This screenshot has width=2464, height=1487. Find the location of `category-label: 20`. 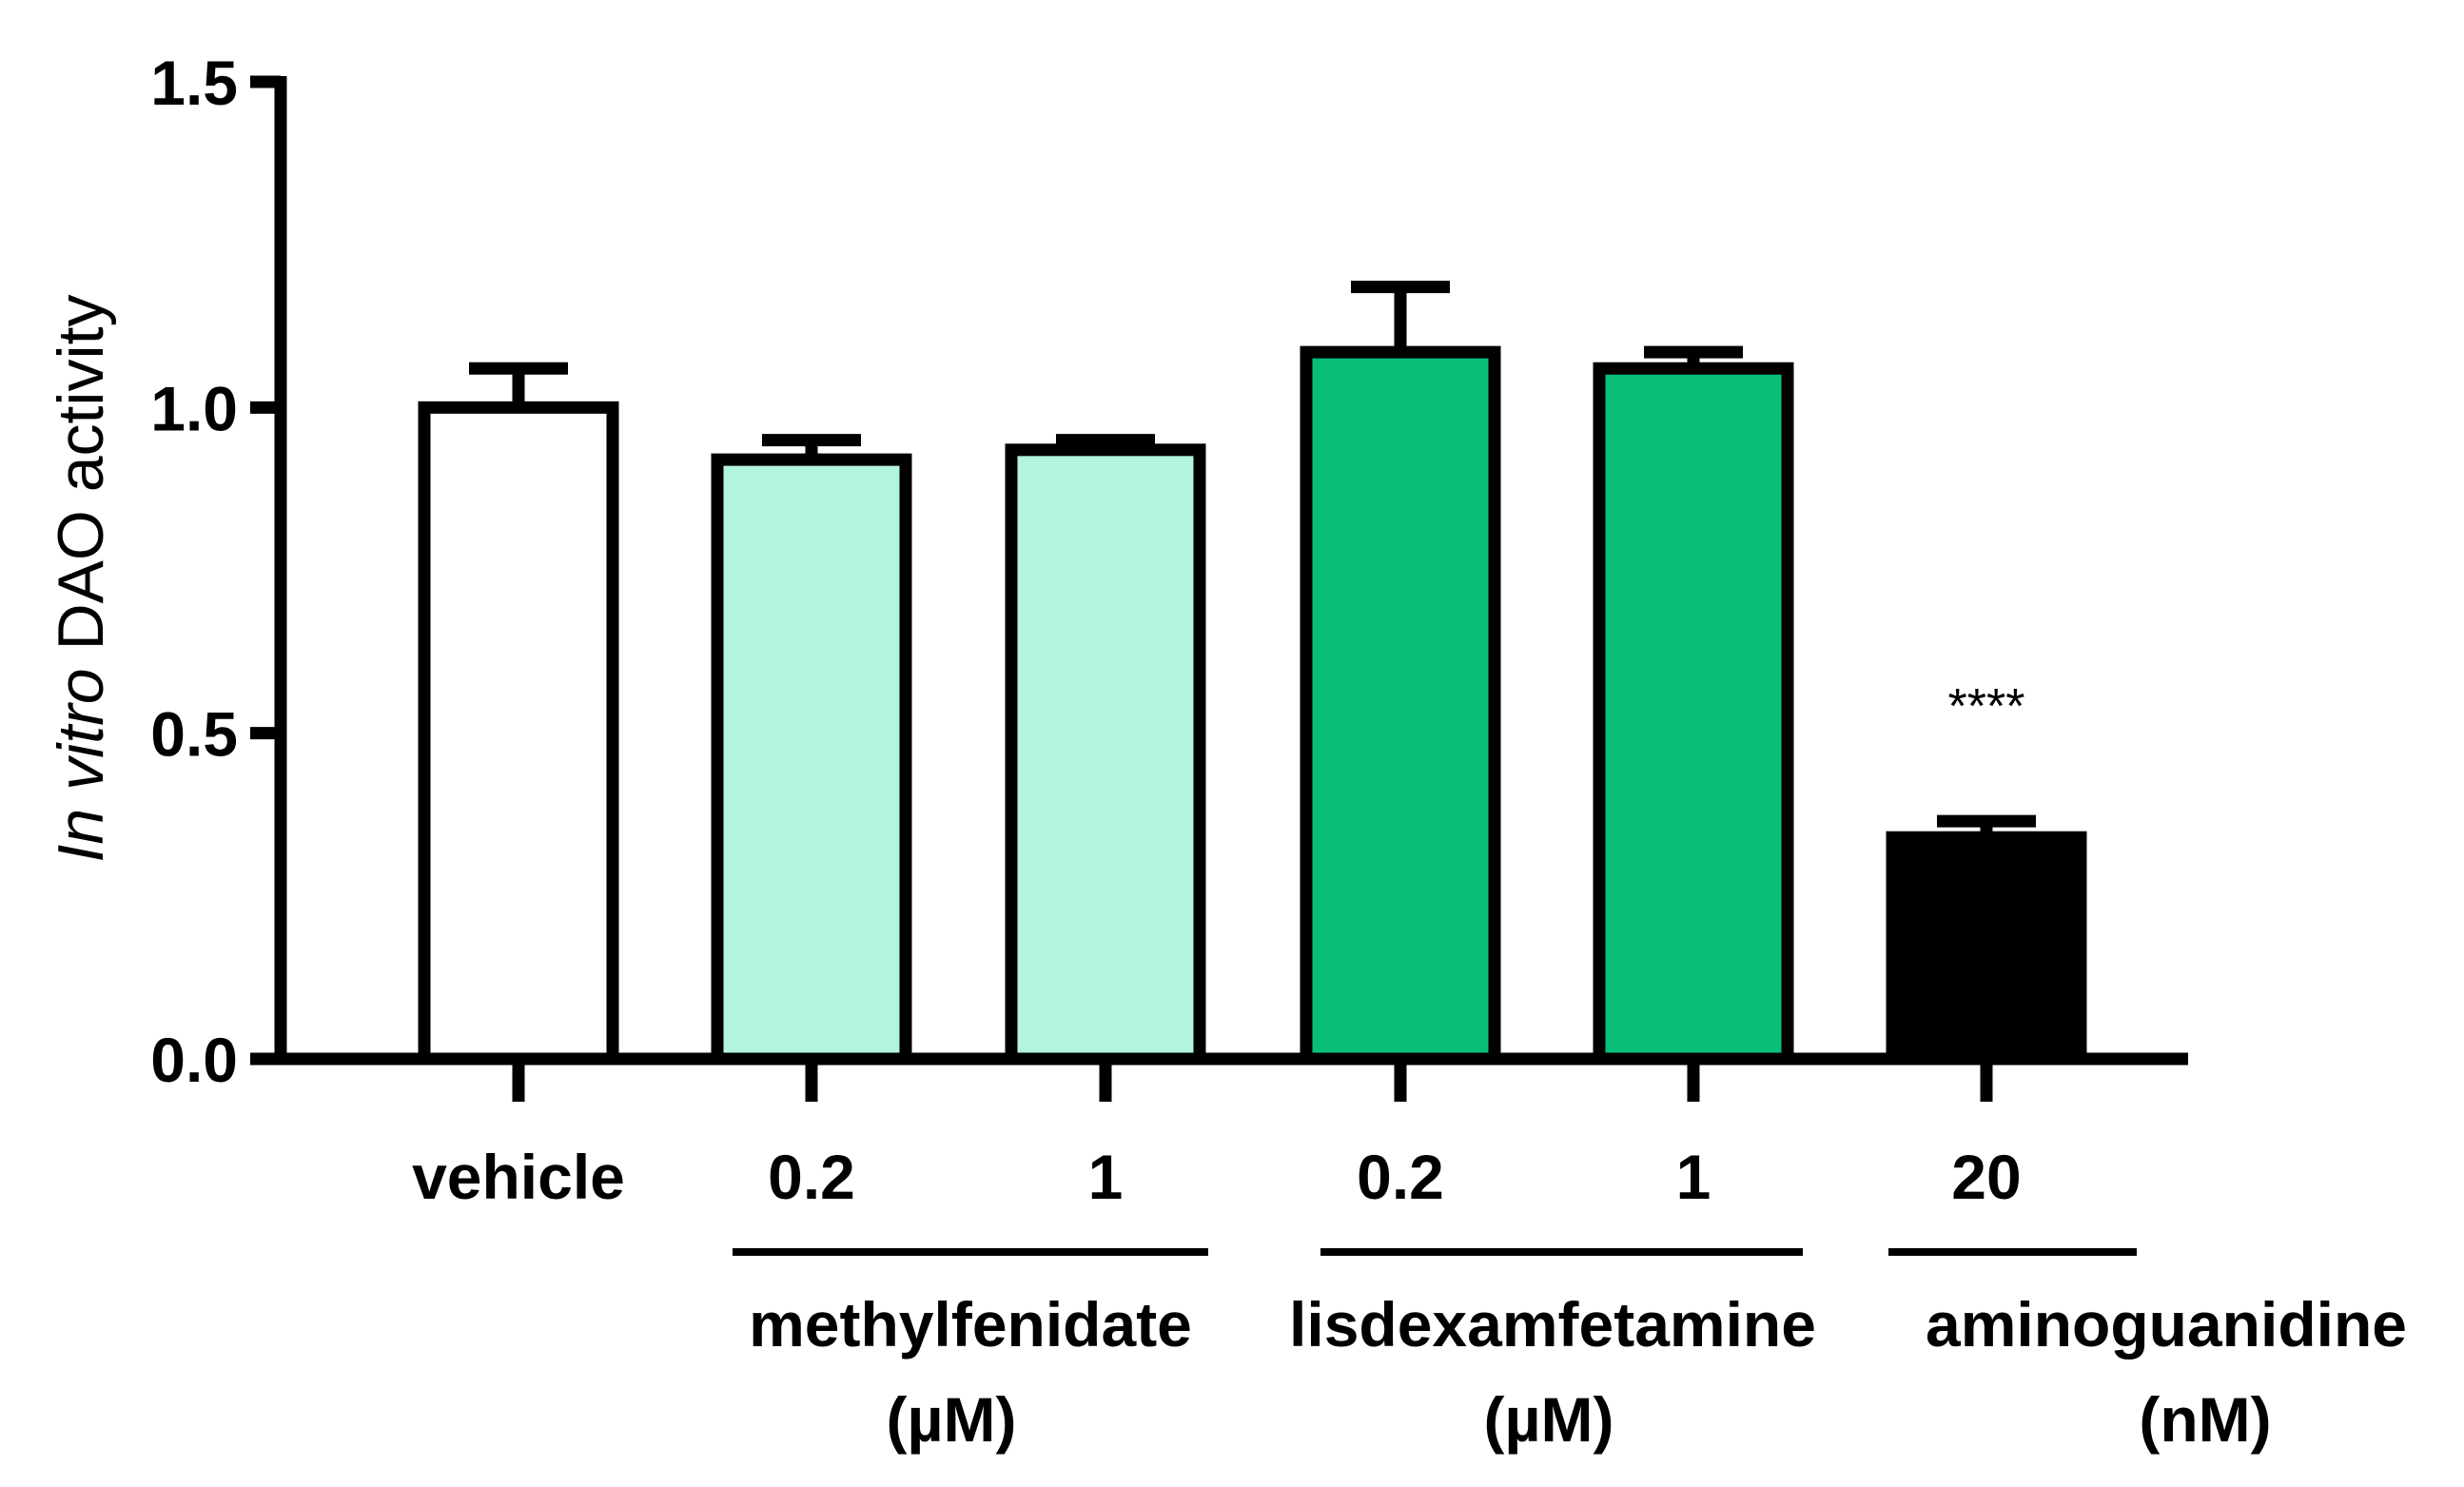

category-label: 20 is located at coordinates (1986, 1177).